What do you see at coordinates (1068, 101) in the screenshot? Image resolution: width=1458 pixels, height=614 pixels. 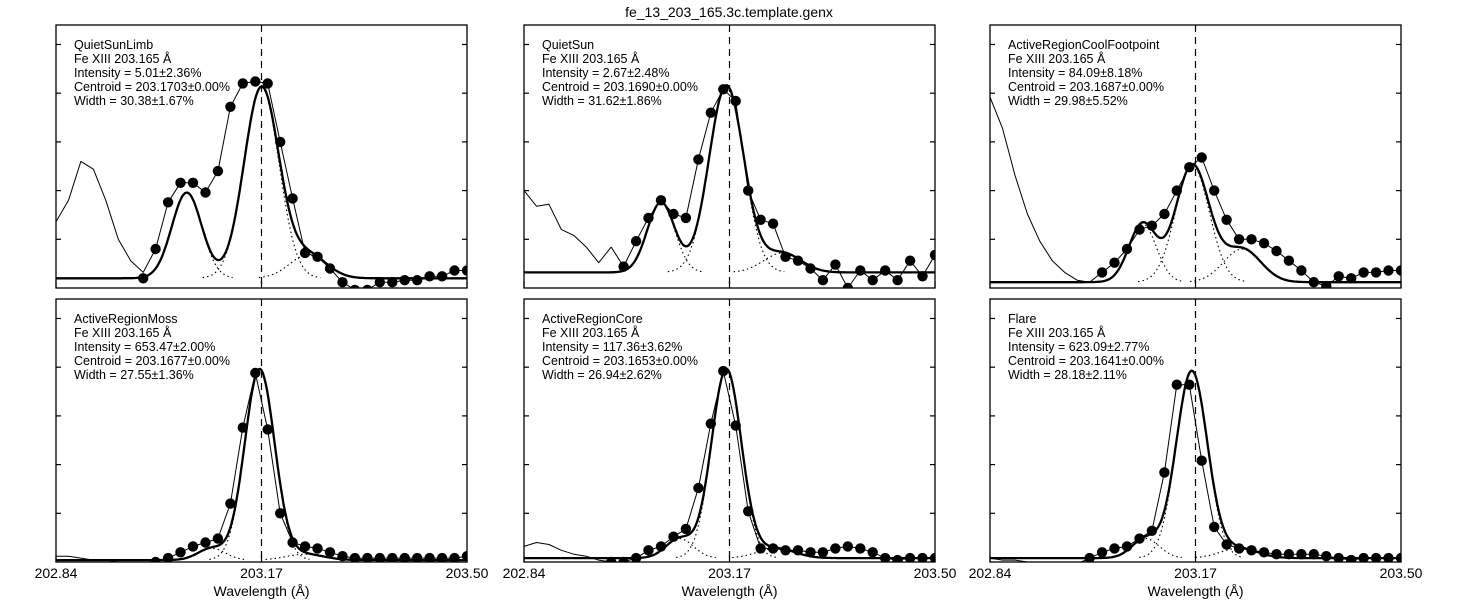 I see `panel-annotation-line: Width = 29.98±5.52%` at bounding box center [1068, 101].